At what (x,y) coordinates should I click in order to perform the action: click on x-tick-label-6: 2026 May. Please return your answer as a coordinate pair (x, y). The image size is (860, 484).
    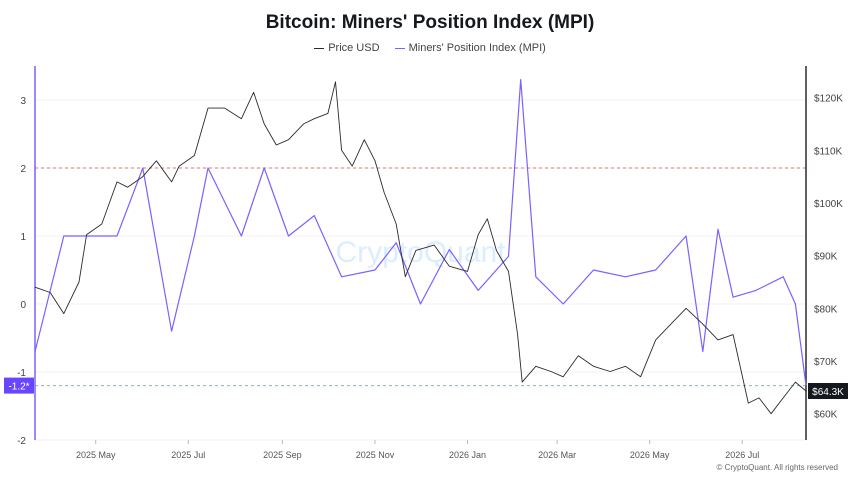
    Looking at the image, I should click on (650, 455).